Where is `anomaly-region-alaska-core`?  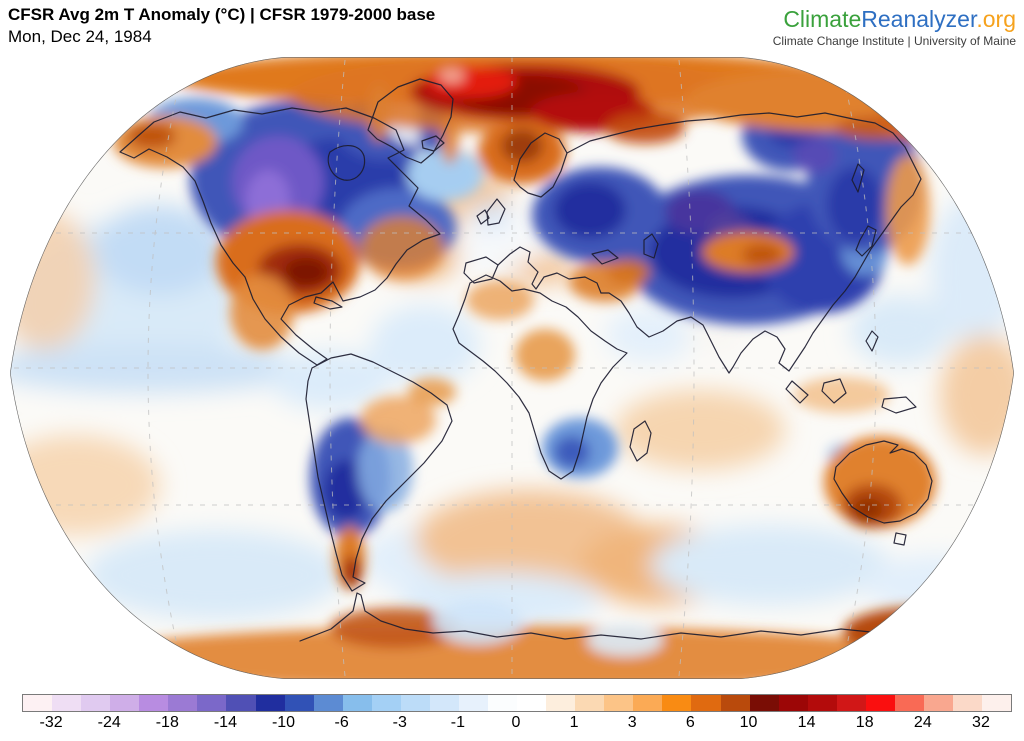 anomaly-region-alaska-core is located at coordinates (152, 136).